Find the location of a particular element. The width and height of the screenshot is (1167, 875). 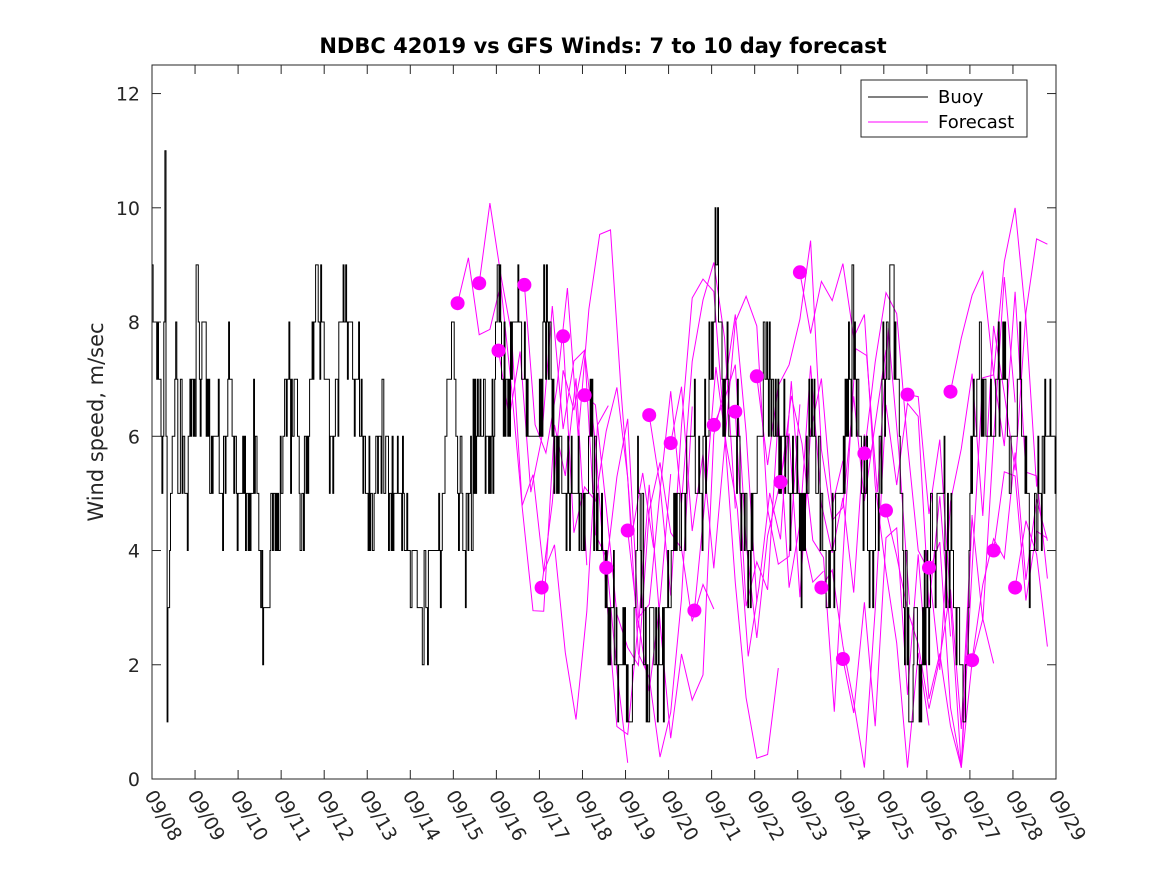

y-tick-label: 4 is located at coordinates (134, 552).